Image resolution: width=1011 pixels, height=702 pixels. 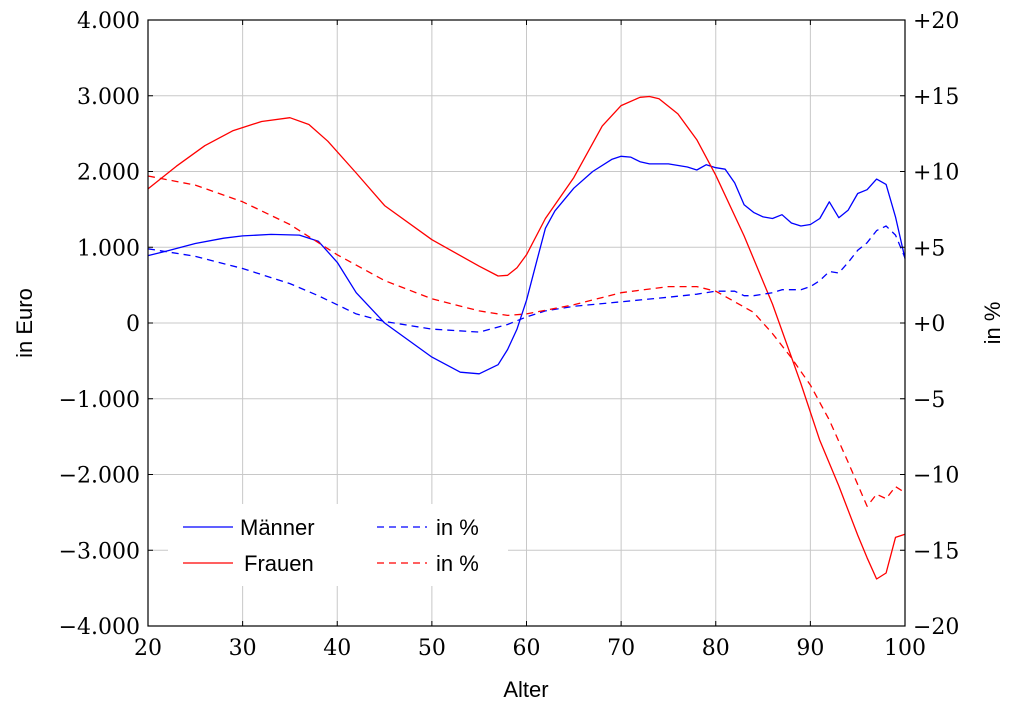 What do you see at coordinates (24, 323) in the screenshot?
I see `y-axis-label-left: in Euro` at bounding box center [24, 323].